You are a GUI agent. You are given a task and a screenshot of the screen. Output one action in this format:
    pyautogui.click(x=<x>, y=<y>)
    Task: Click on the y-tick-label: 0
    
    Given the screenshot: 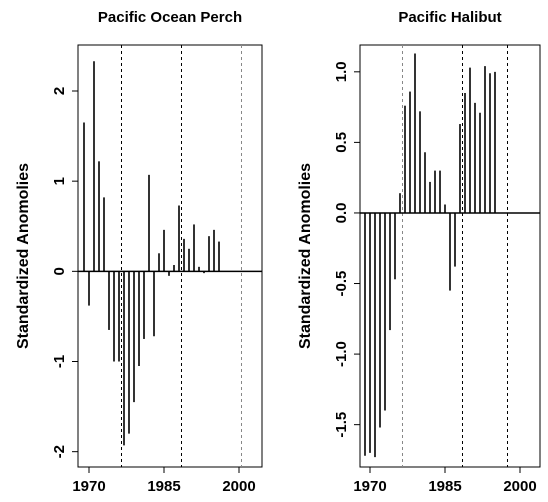 What is the action you would take?
    pyautogui.click(x=59, y=271)
    